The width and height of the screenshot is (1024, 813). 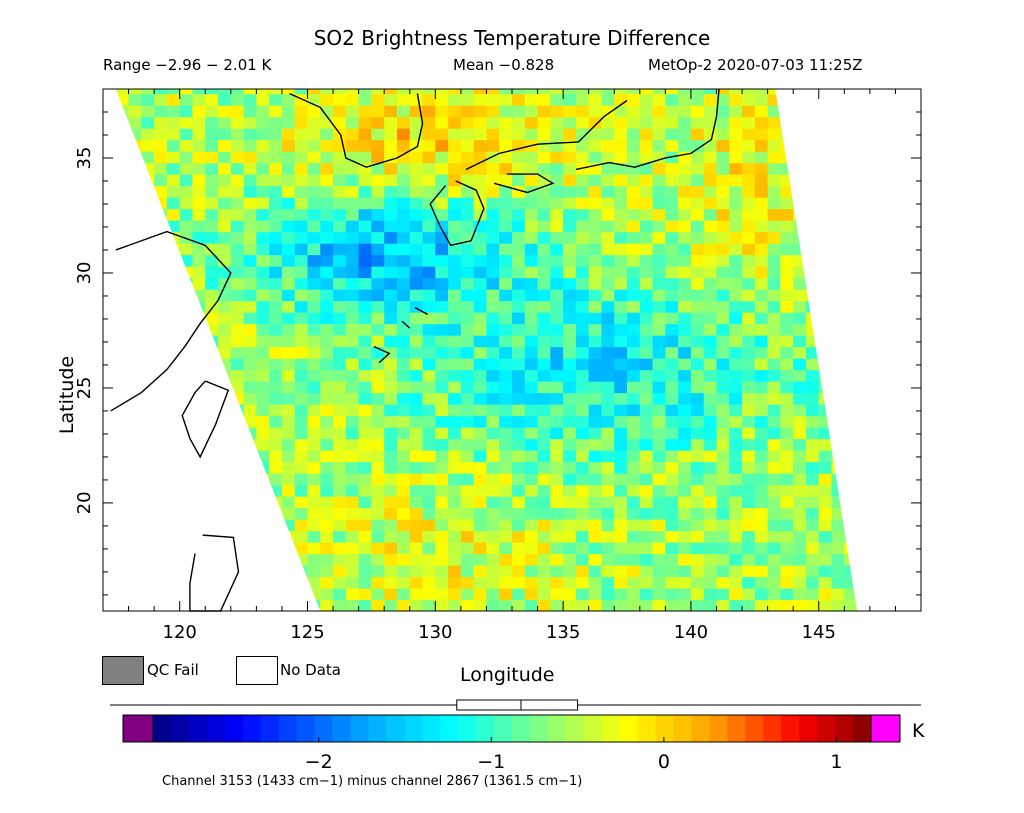 I want to click on colorbar-tick-label: 0, so click(x=664, y=762).